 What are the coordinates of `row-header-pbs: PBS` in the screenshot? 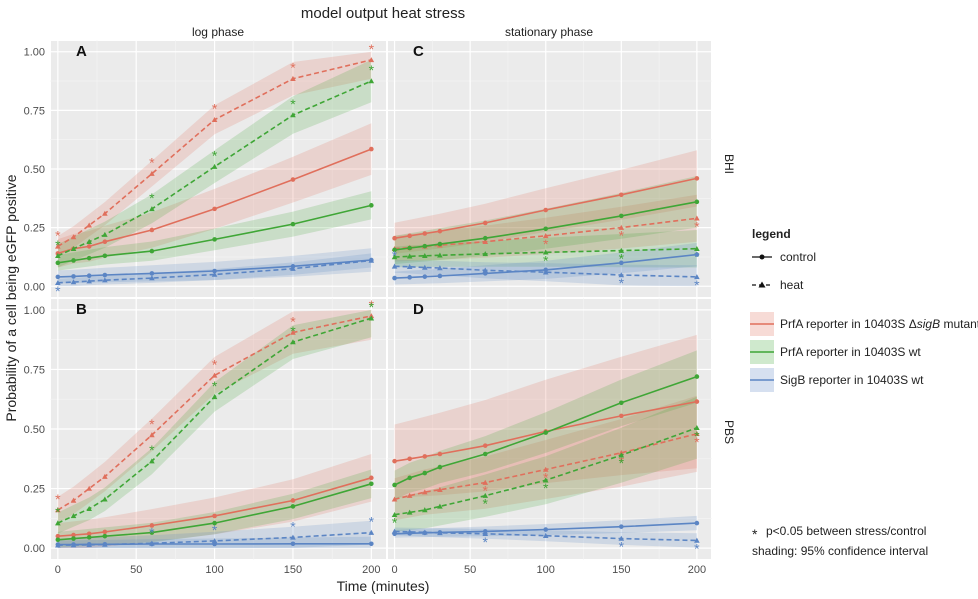 It's located at (729, 432).